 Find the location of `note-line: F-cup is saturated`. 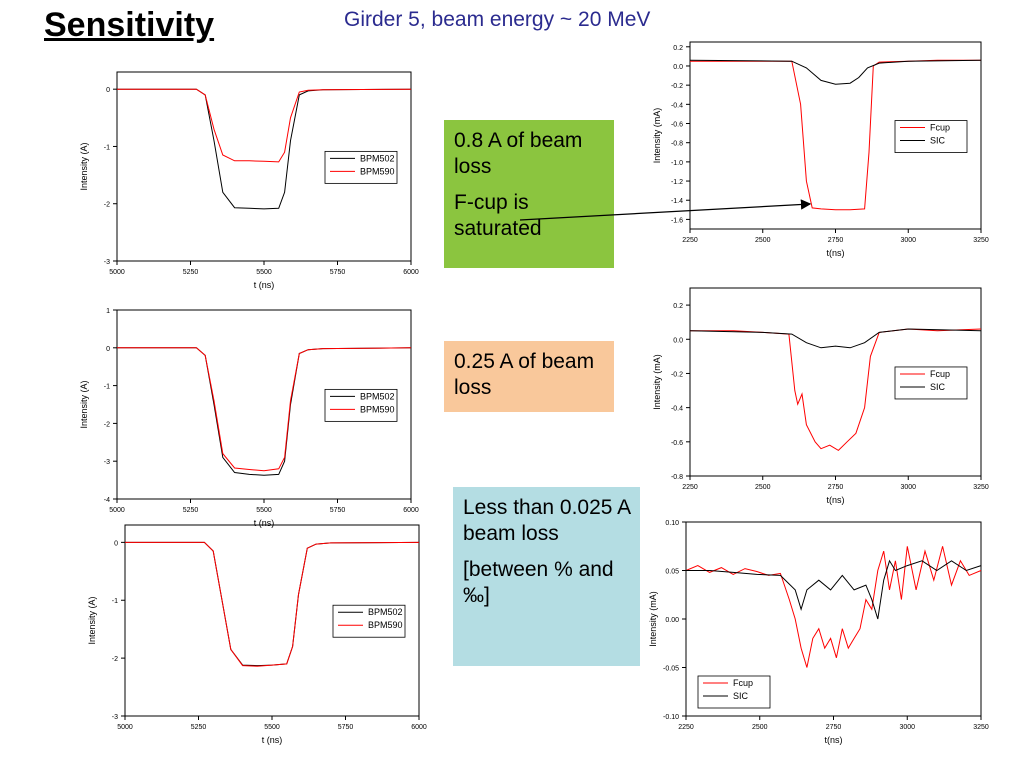

note-line: F-cup is saturated is located at coordinates (498, 215).